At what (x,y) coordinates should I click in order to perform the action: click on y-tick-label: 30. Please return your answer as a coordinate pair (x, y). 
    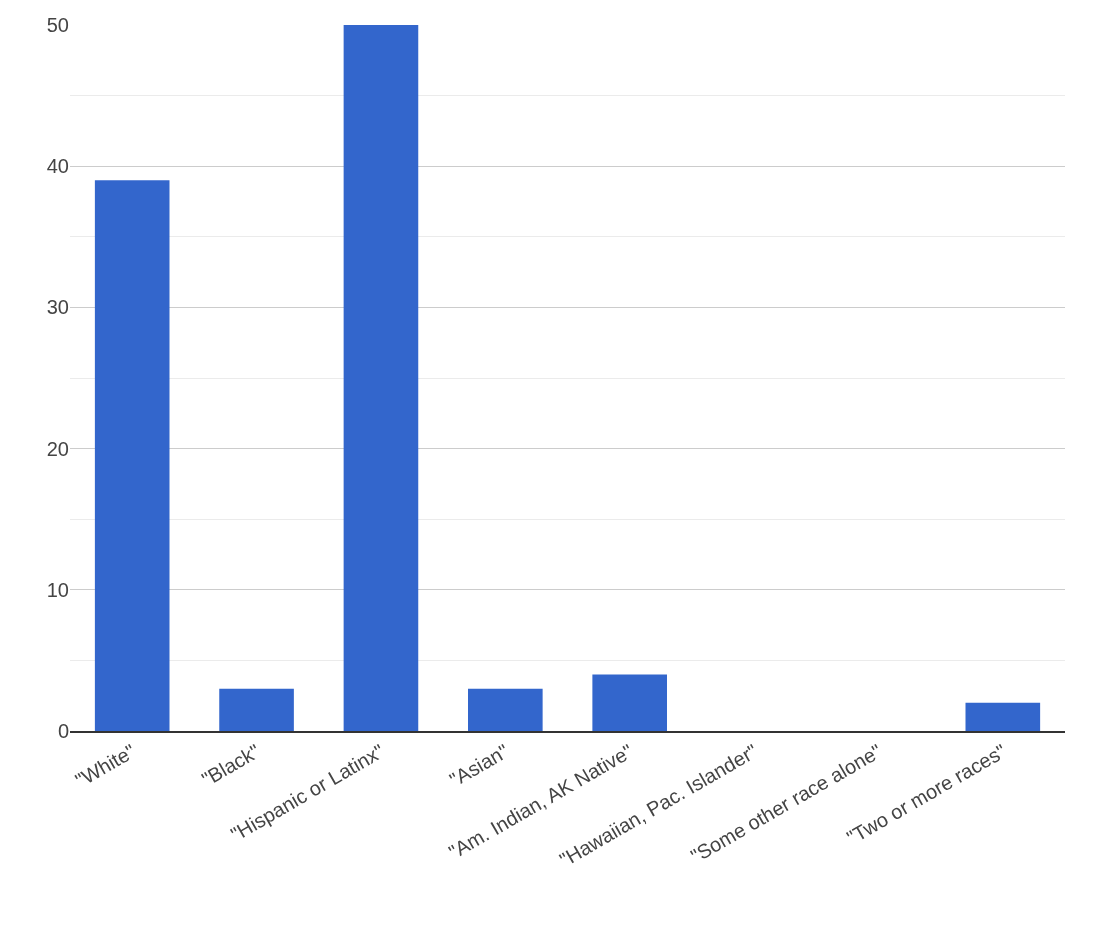
    Looking at the image, I should click on (57, 307).